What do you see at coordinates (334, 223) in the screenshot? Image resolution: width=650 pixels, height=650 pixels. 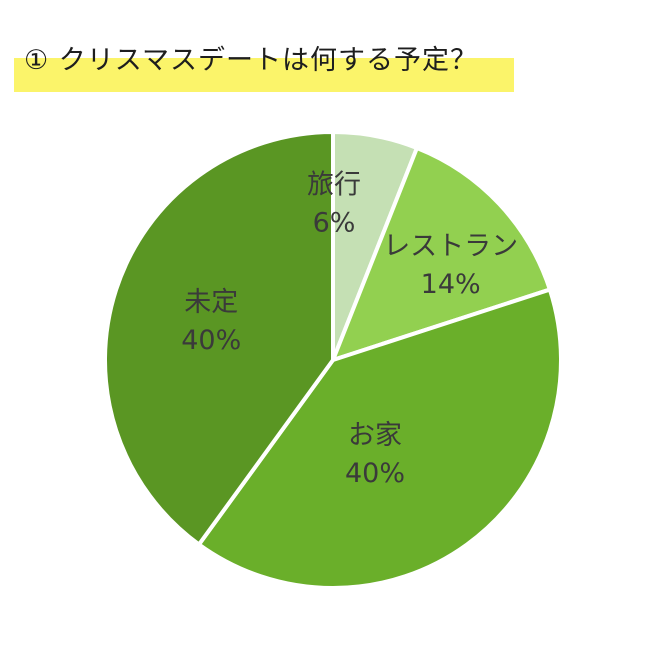 I see `slice-percent-label: 6%` at bounding box center [334, 223].